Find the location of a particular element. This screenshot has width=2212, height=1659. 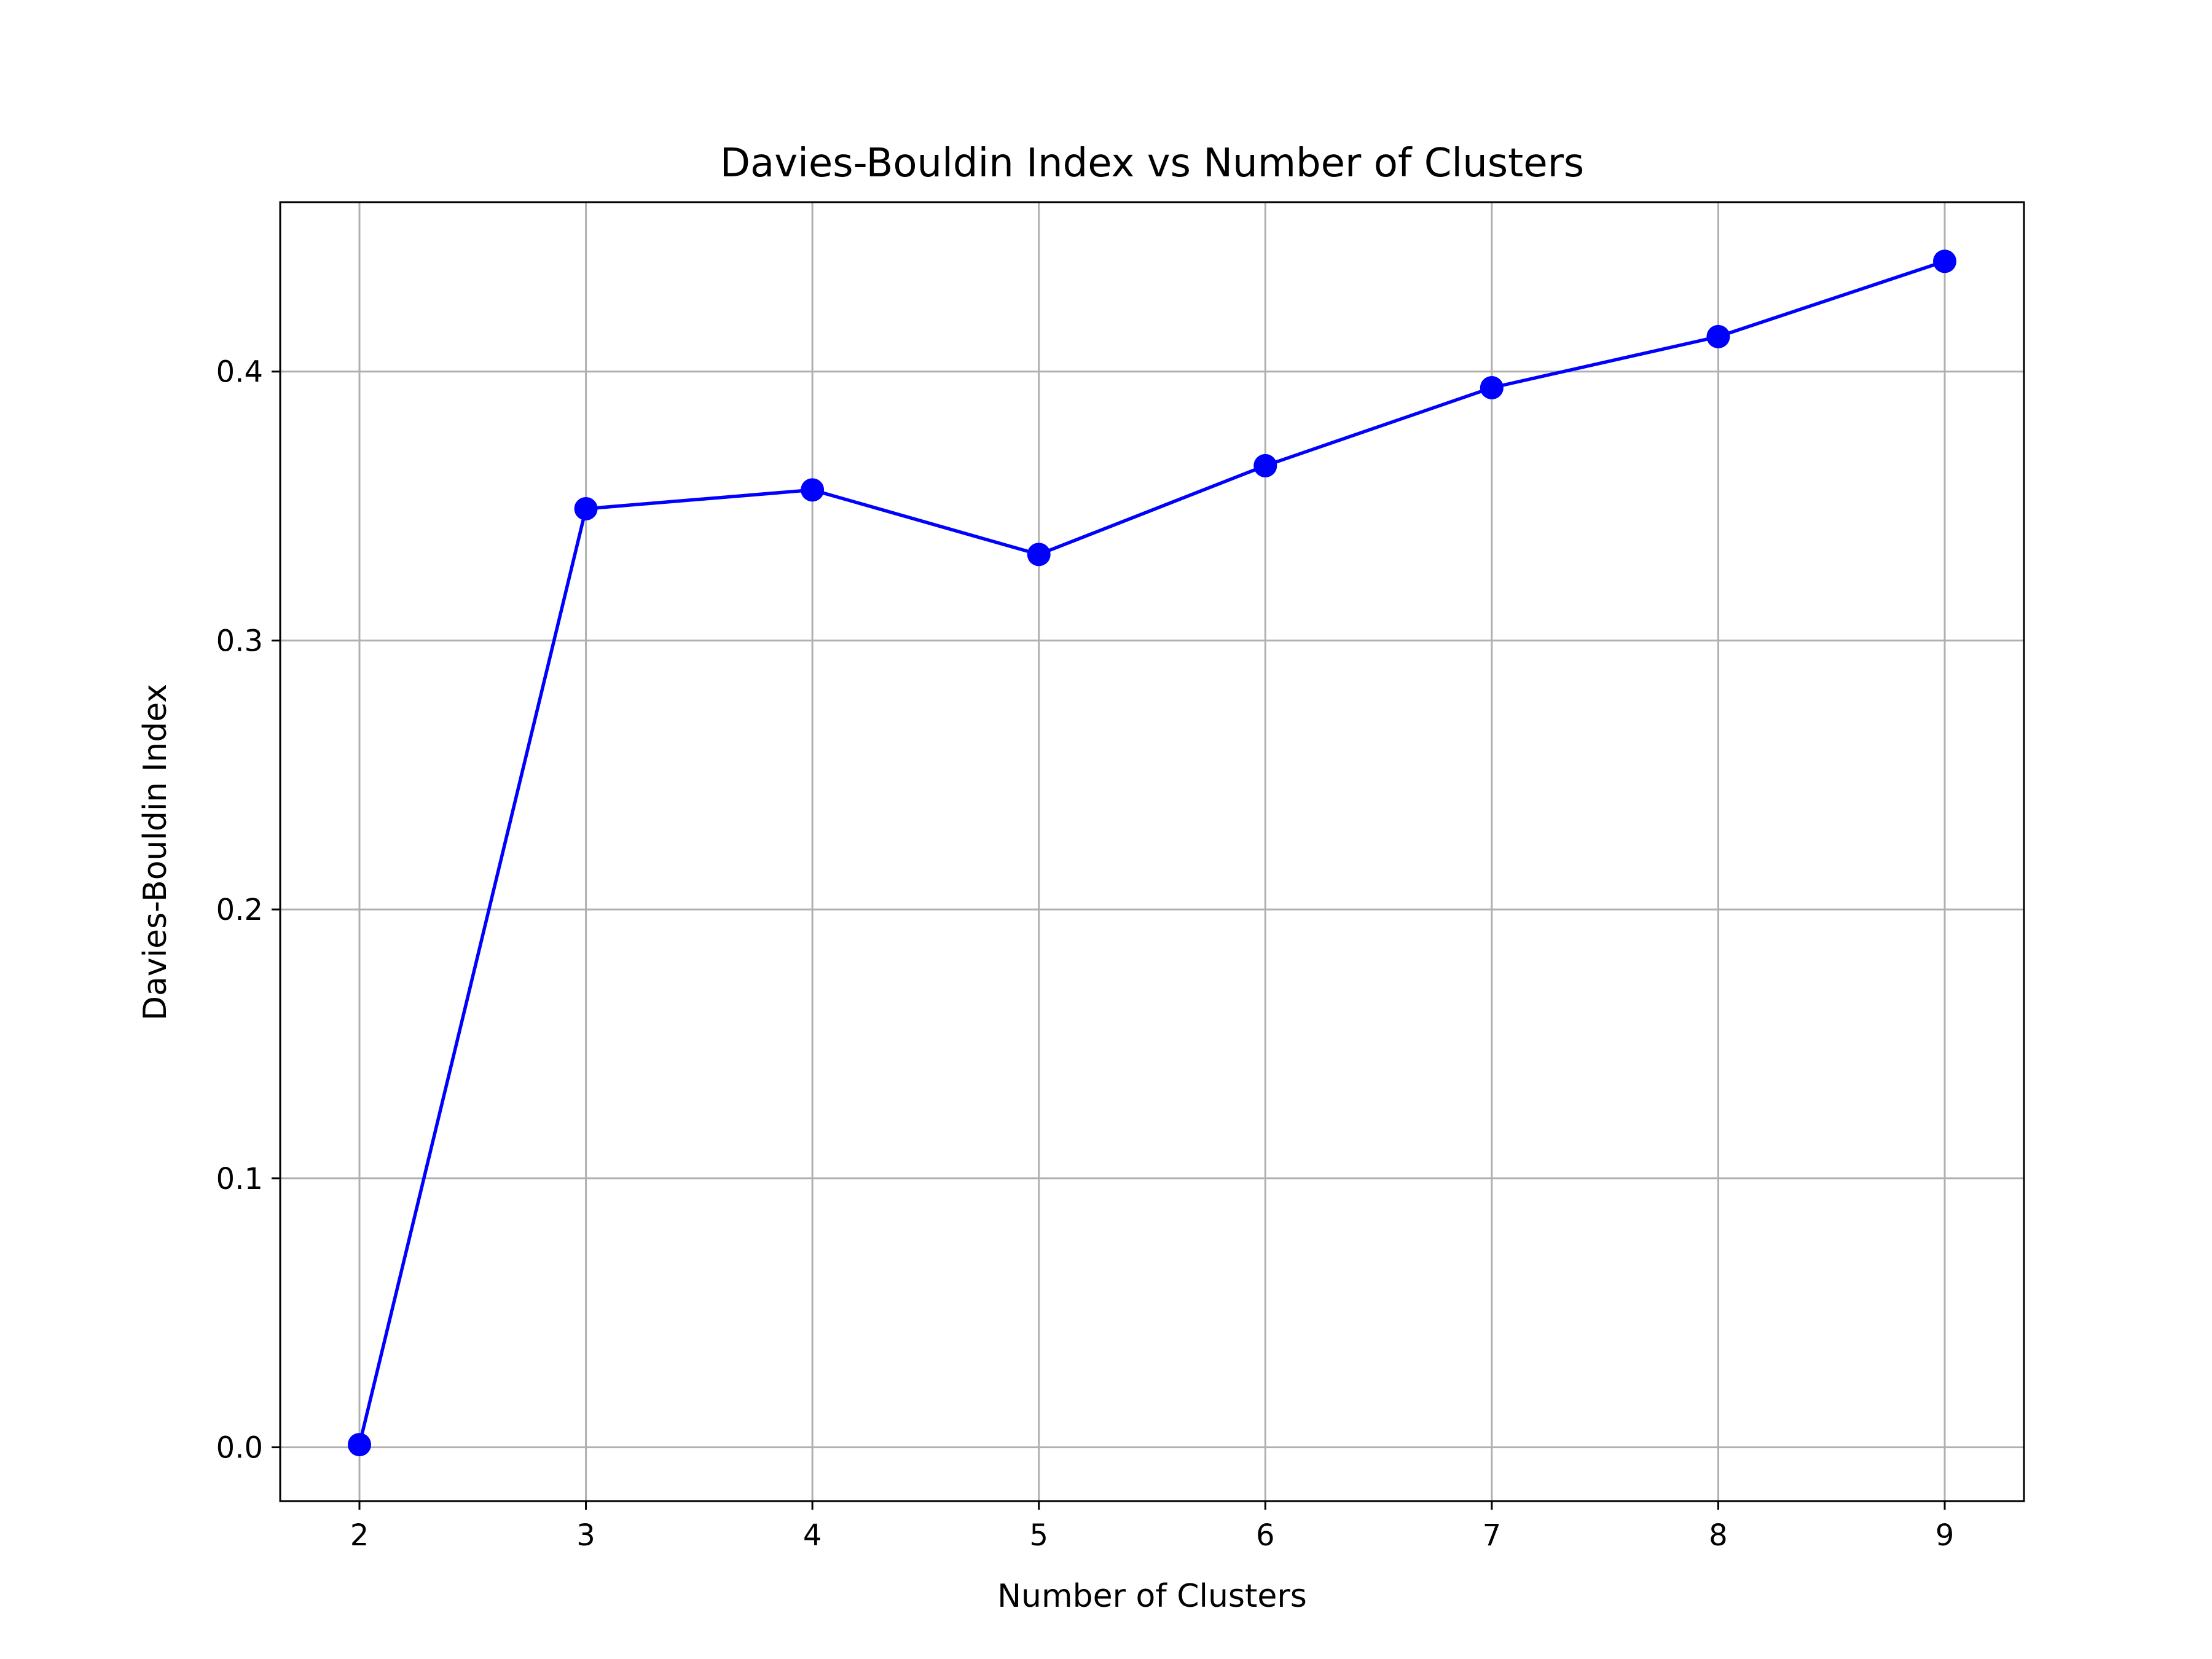

x-tick-label: 5 is located at coordinates (1038, 1535).